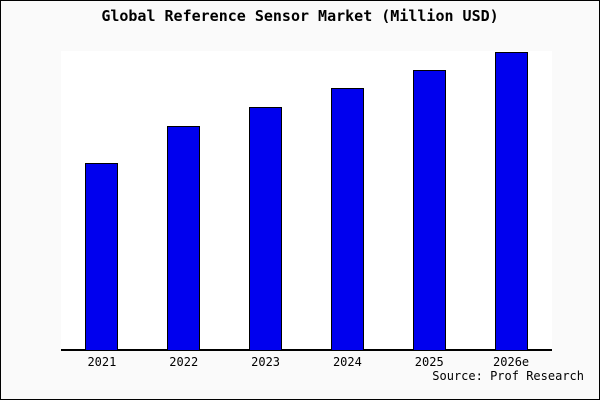 The image size is (600, 400). What do you see at coordinates (184, 362) in the screenshot?
I see `x-tick-label-2022: 2022` at bounding box center [184, 362].